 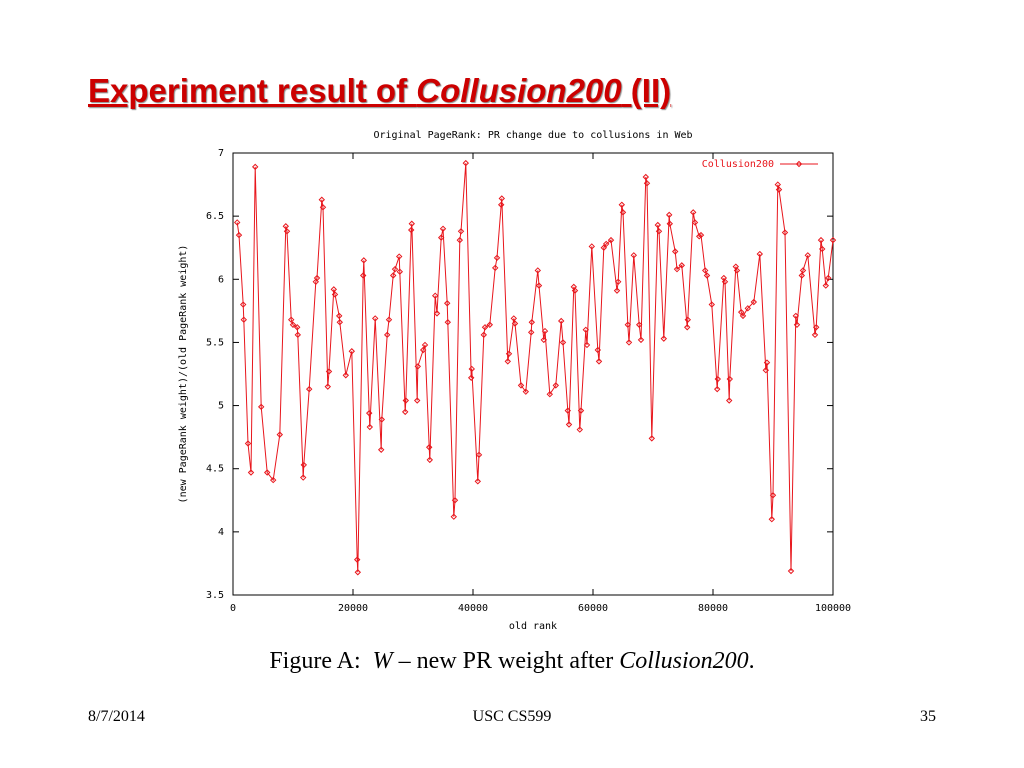 I want to click on y-tick-label: 7, so click(x=221, y=153).